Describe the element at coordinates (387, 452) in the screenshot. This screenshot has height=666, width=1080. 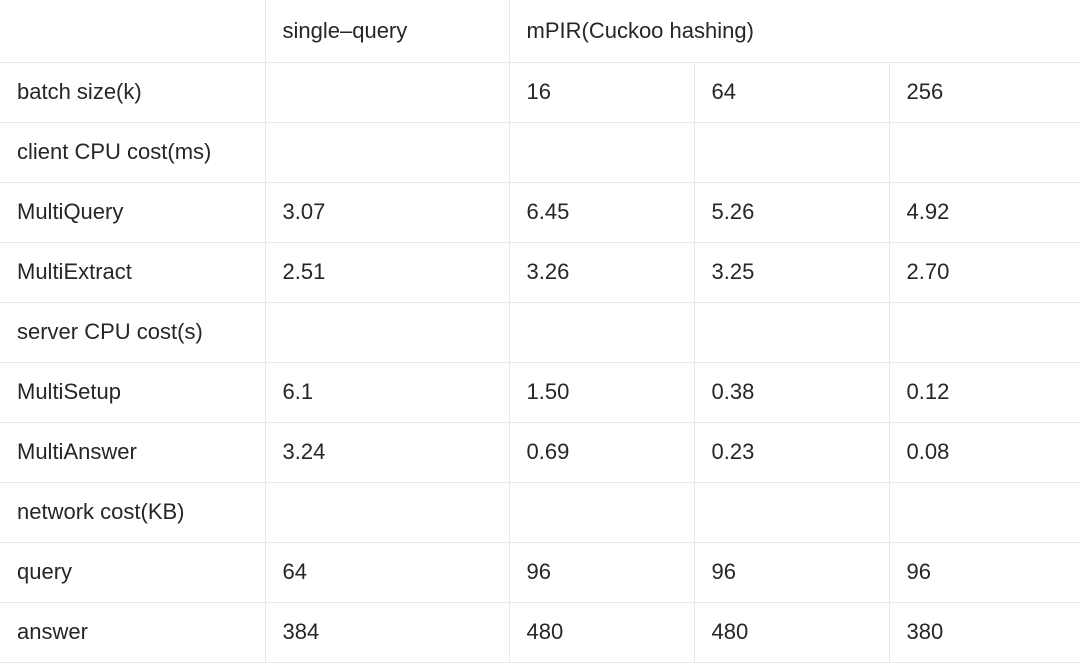
I see `value-cell: 3.24` at that location.